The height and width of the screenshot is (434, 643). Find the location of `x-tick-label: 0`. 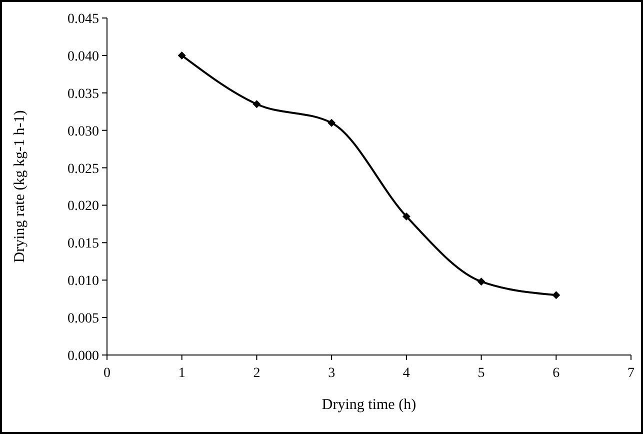

x-tick-label: 0 is located at coordinates (107, 373).